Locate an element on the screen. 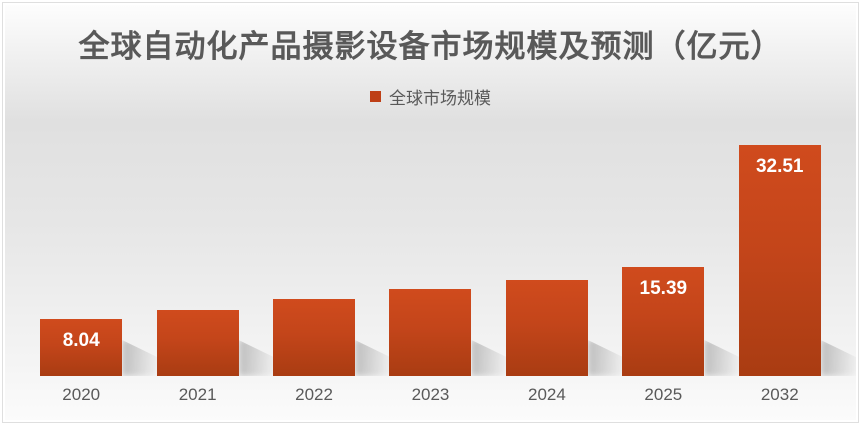  bar-slot-2025: 15.39 is located at coordinates (678, 258).